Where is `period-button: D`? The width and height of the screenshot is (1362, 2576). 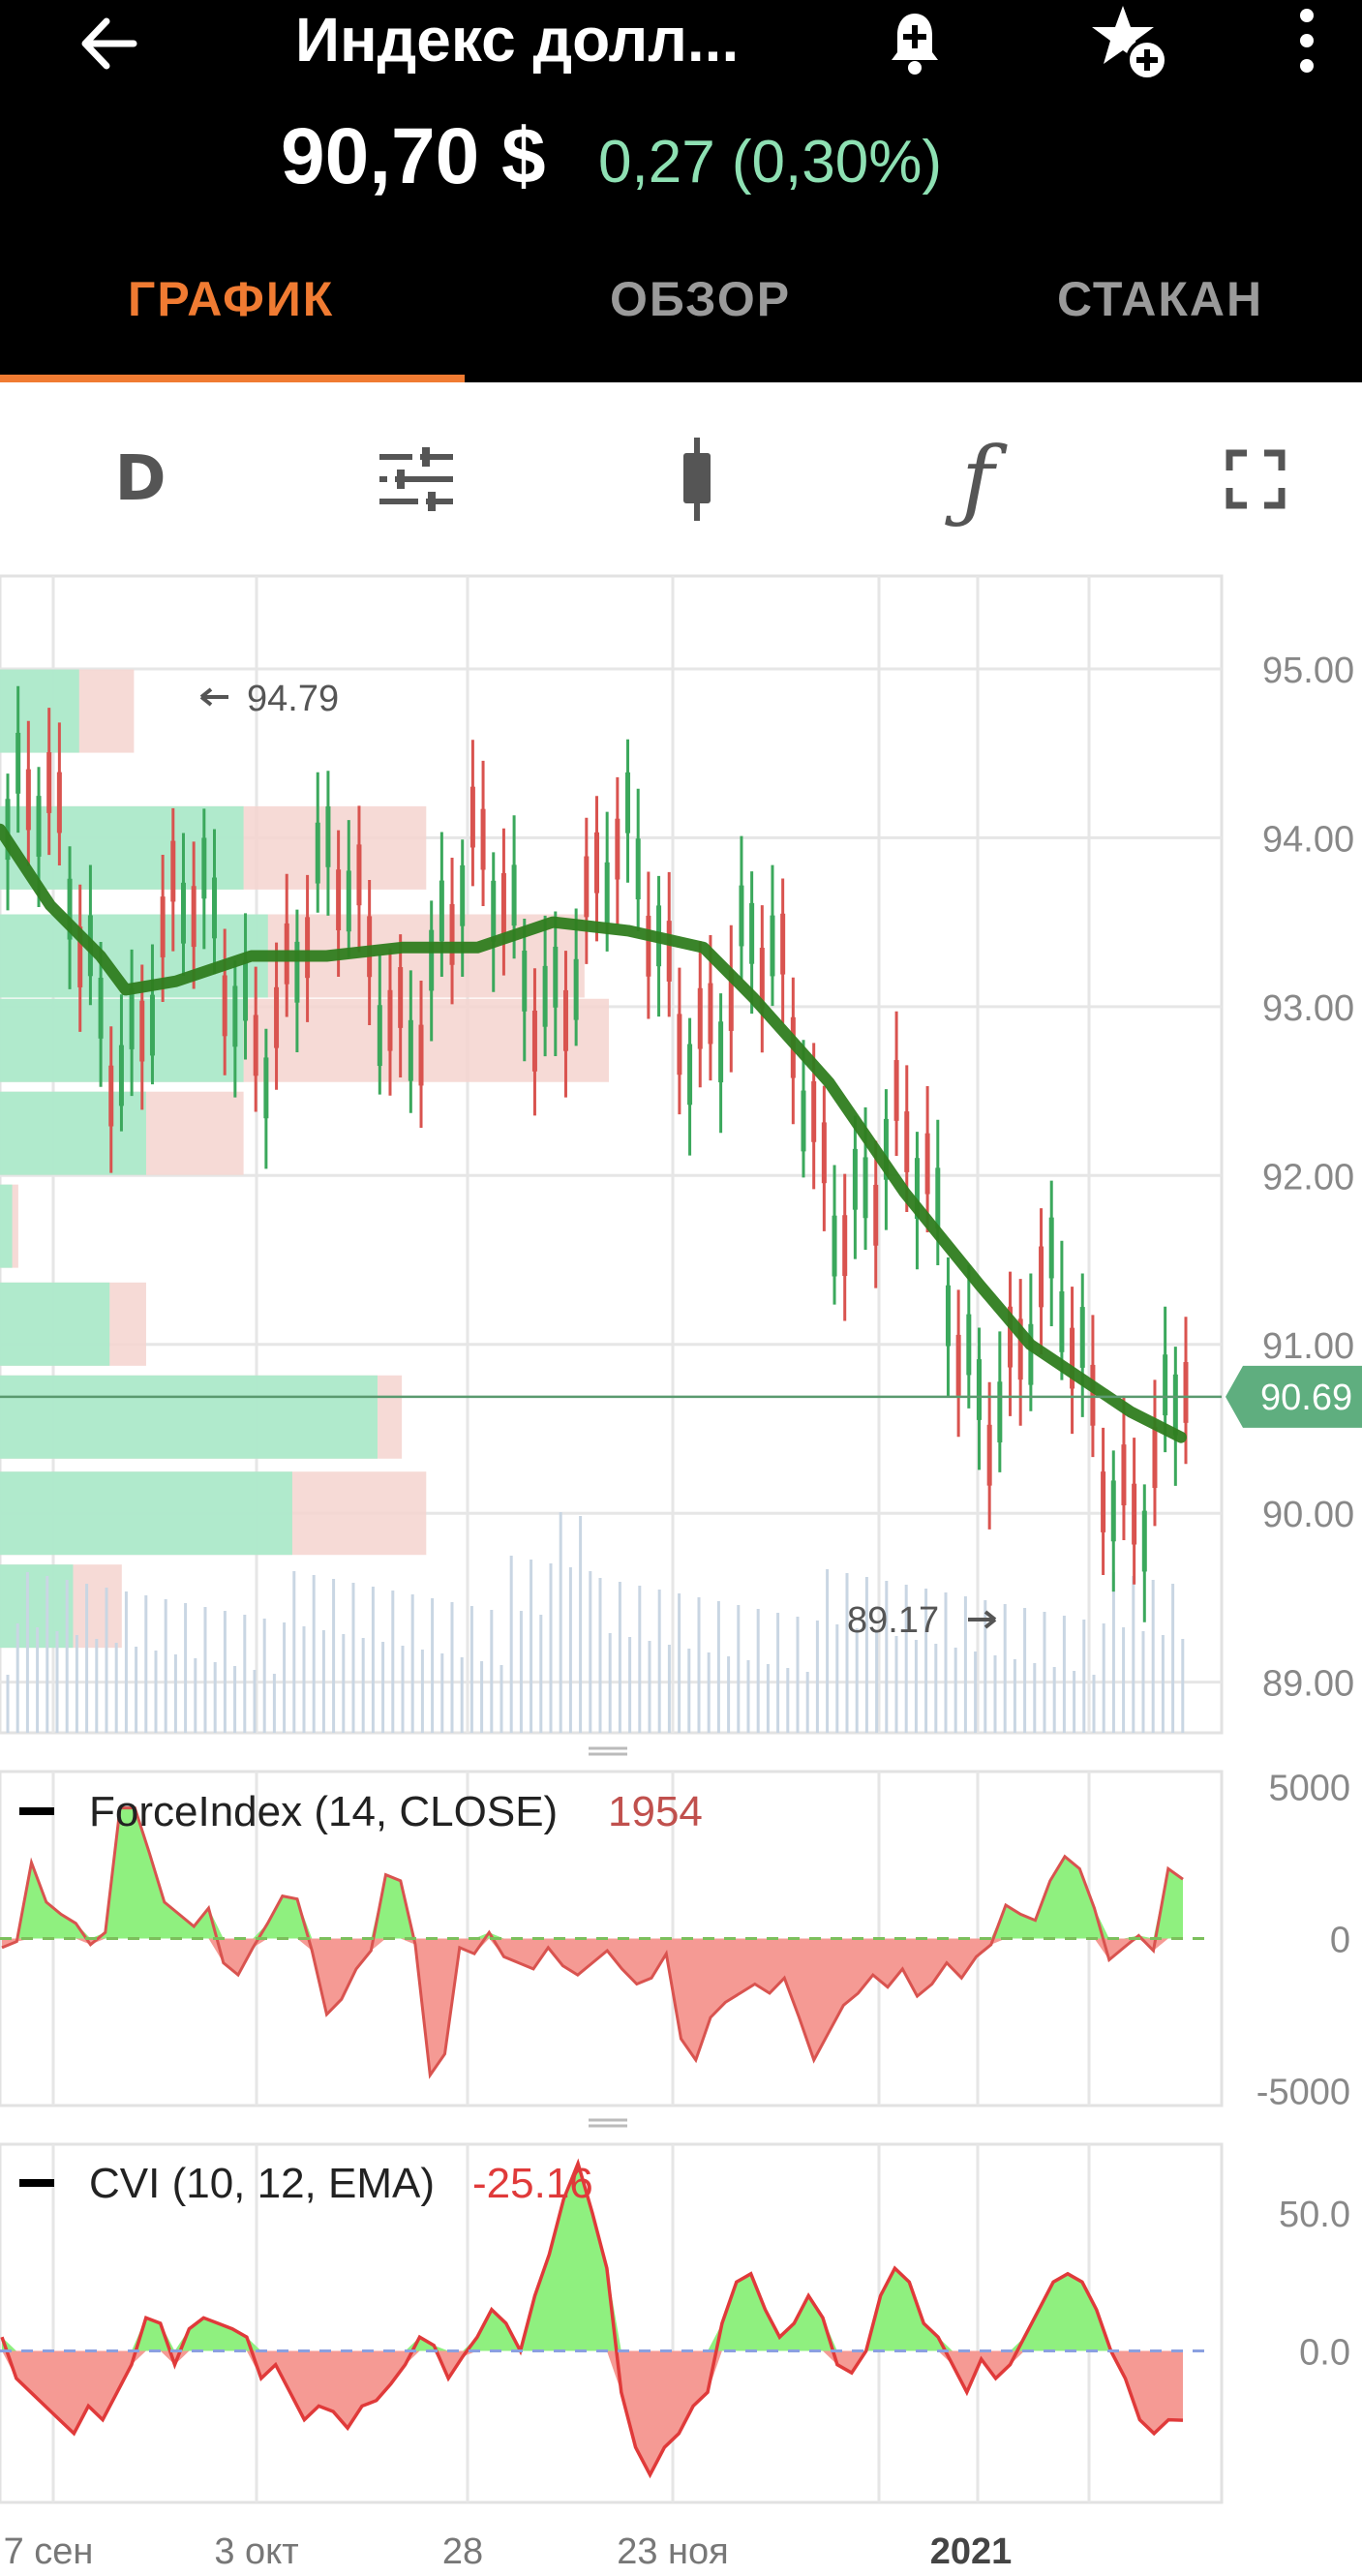
period-button: D is located at coordinates (140, 479).